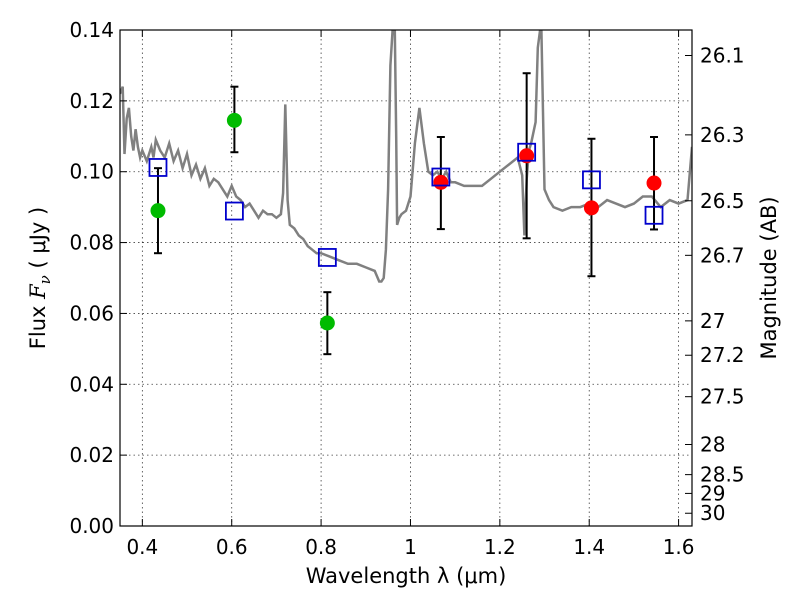 This screenshot has width=800, height=600. Describe the element at coordinates (410, 547) in the screenshot. I see `x-tick-label: 1` at that location.